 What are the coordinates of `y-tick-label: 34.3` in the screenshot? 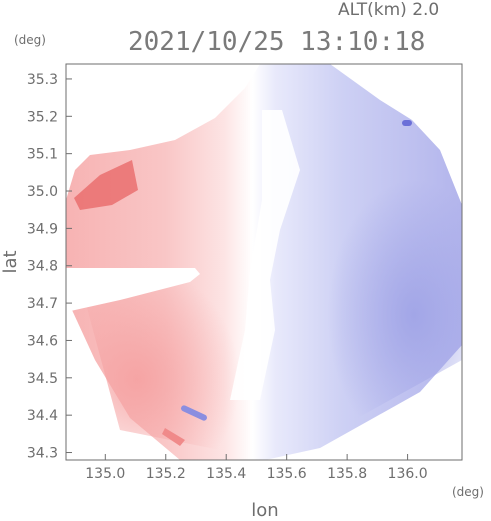 It's located at (42, 454).